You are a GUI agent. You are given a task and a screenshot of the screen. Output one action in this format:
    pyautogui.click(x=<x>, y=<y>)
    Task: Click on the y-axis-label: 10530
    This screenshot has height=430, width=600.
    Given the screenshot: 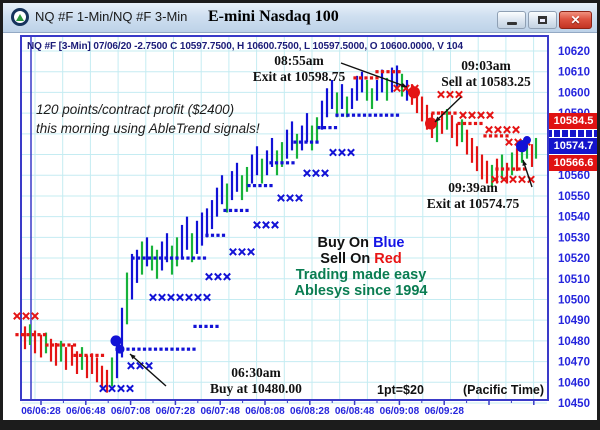 What is the action you would take?
    pyautogui.click(x=574, y=238)
    